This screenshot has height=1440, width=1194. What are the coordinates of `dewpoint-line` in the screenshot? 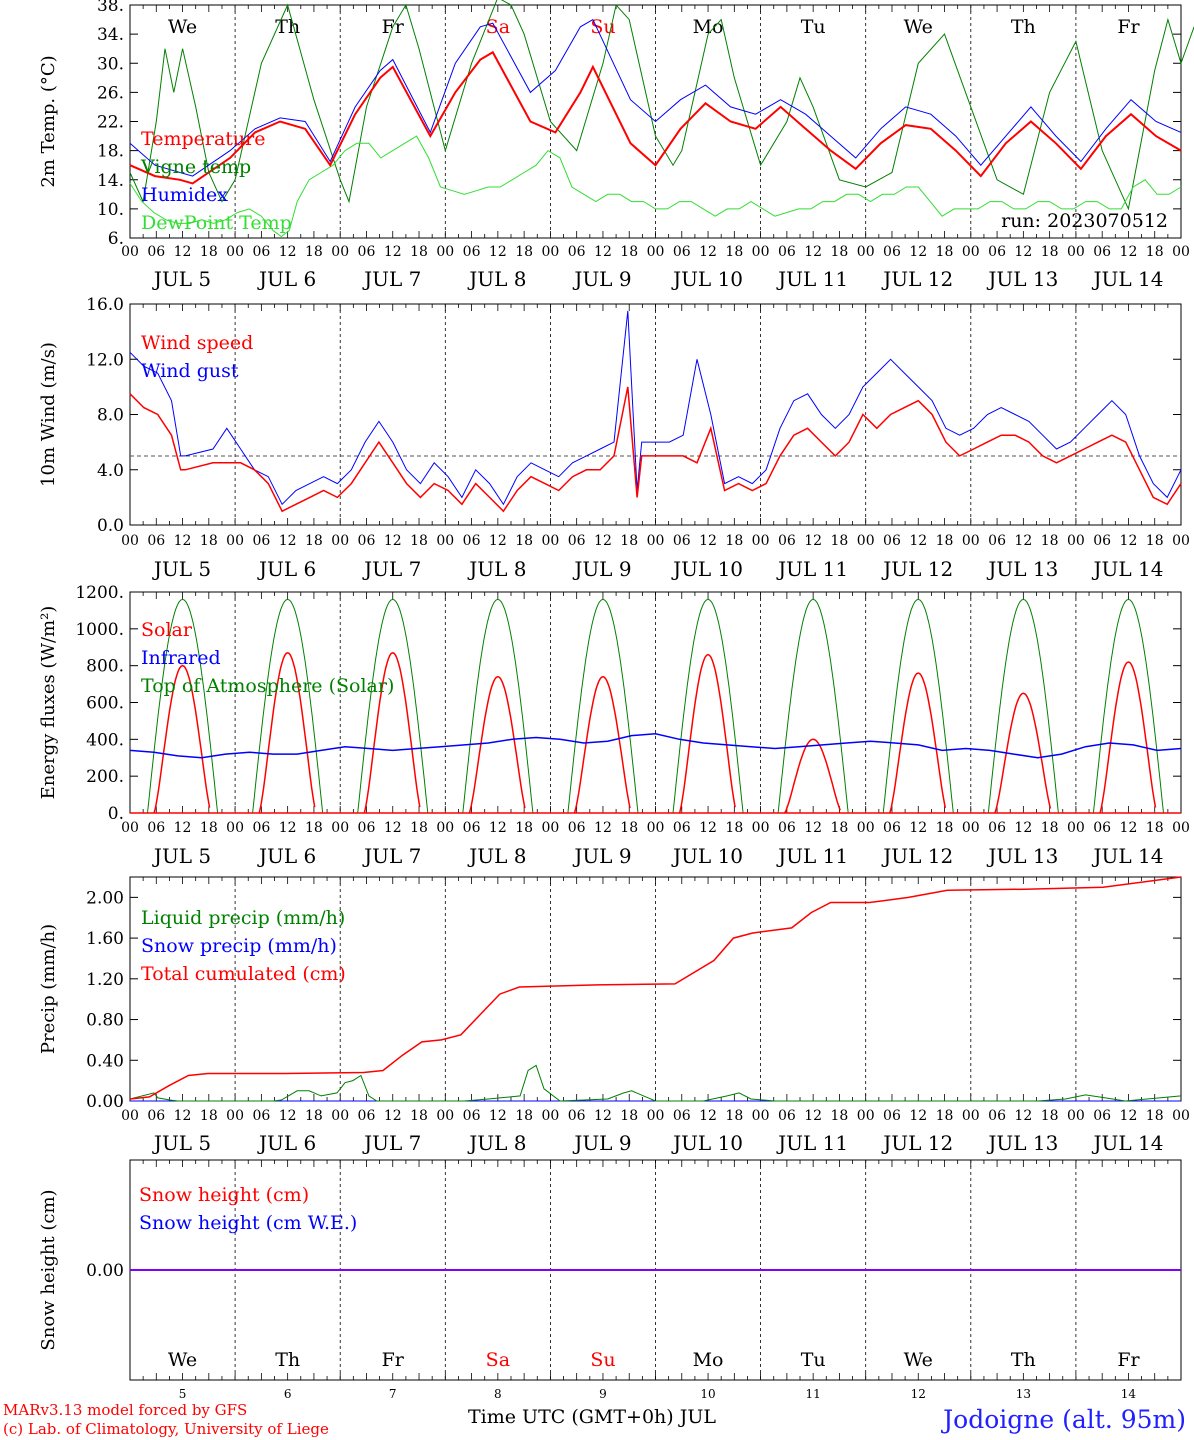 It's located at (655, 186).